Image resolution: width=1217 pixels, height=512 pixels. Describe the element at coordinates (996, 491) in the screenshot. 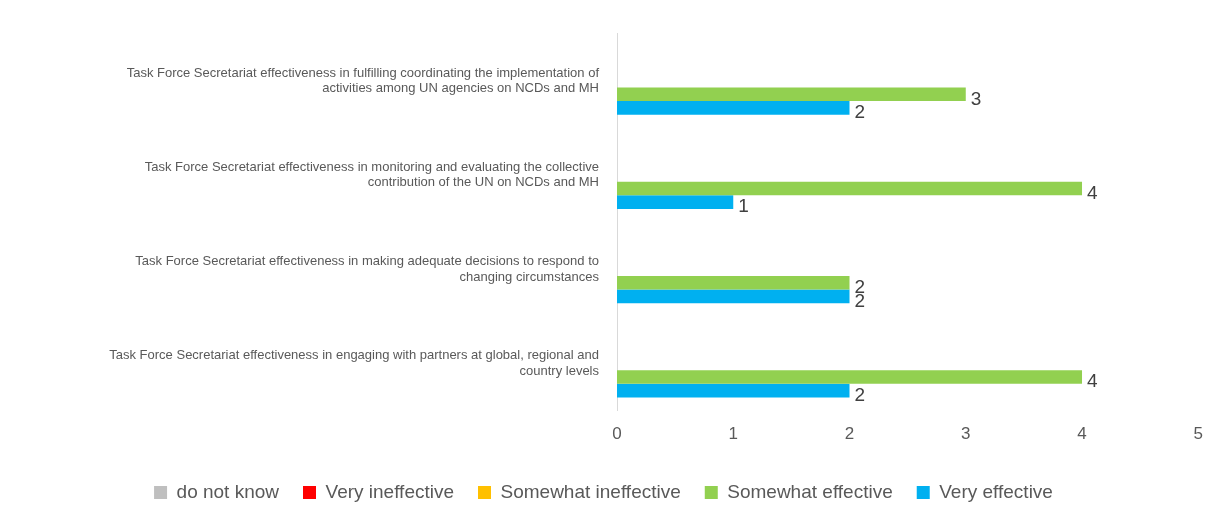

I see `legend-label: Very effective` at that location.